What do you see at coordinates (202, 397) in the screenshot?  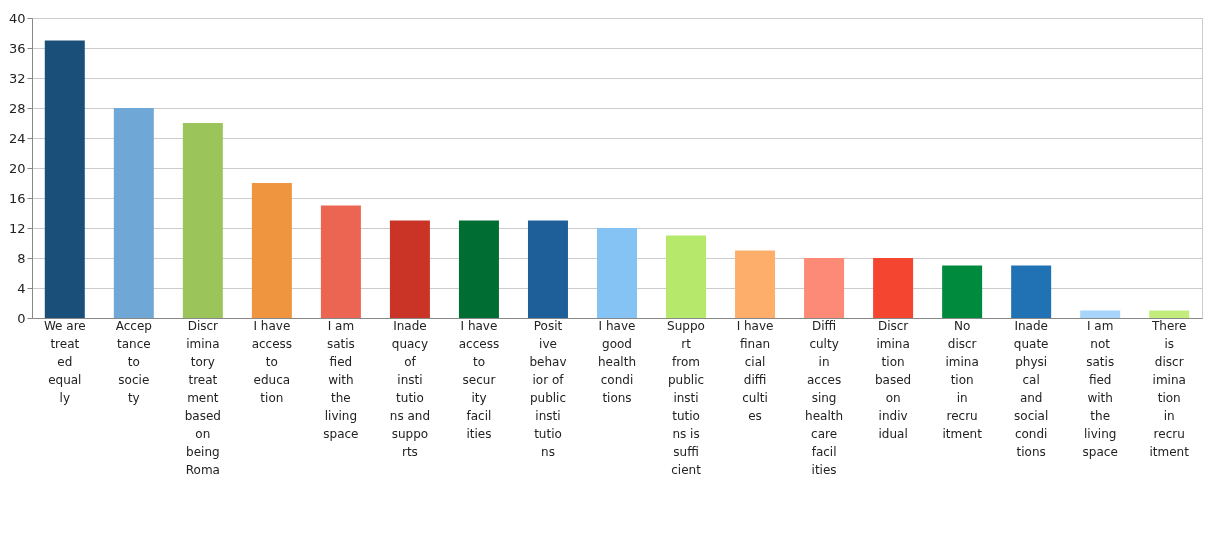 I see `category-label: Discriminatory treatment based on being Roma` at bounding box center [202, 397].